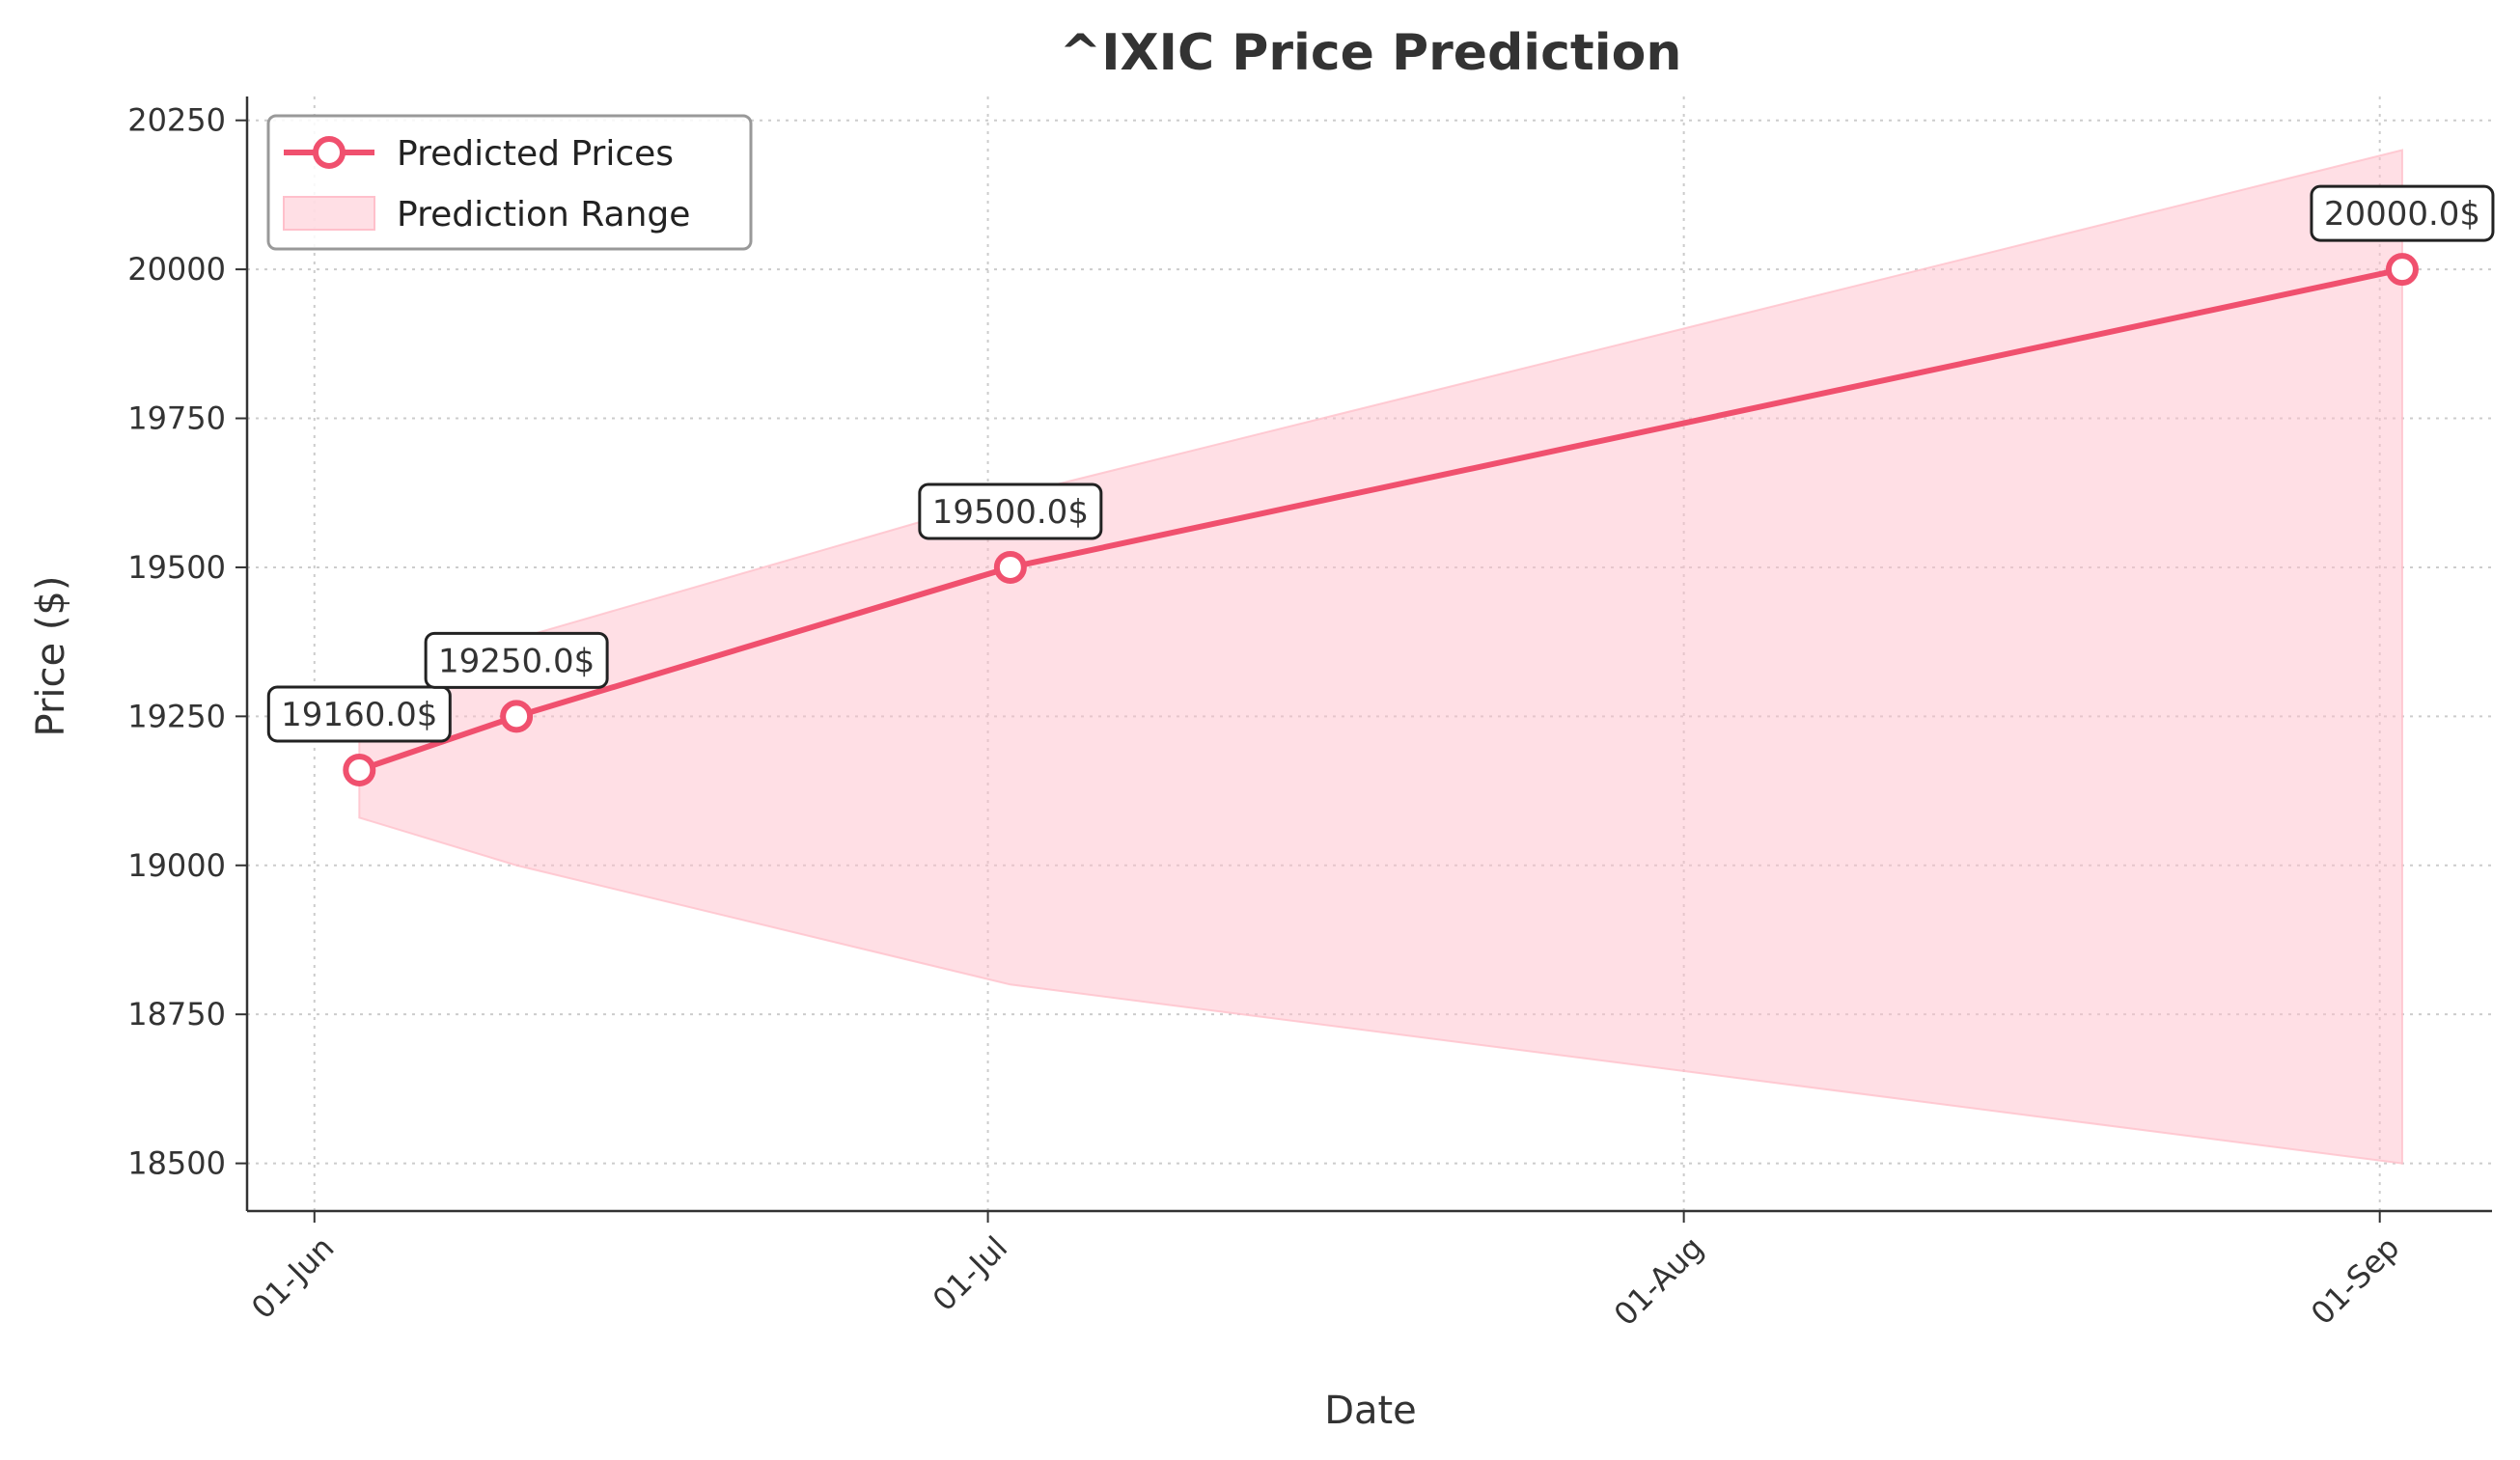  I want to click on y-tick-label: 20000, so click(177, 269).